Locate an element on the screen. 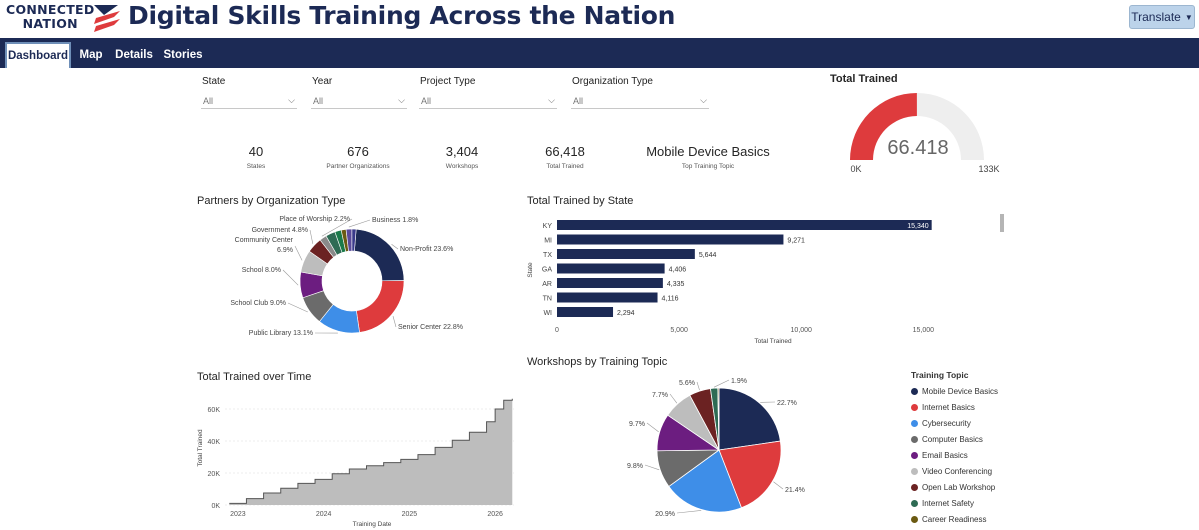  kpi-partners: 676 Partner Organizations is located at coordinates (358, 157).